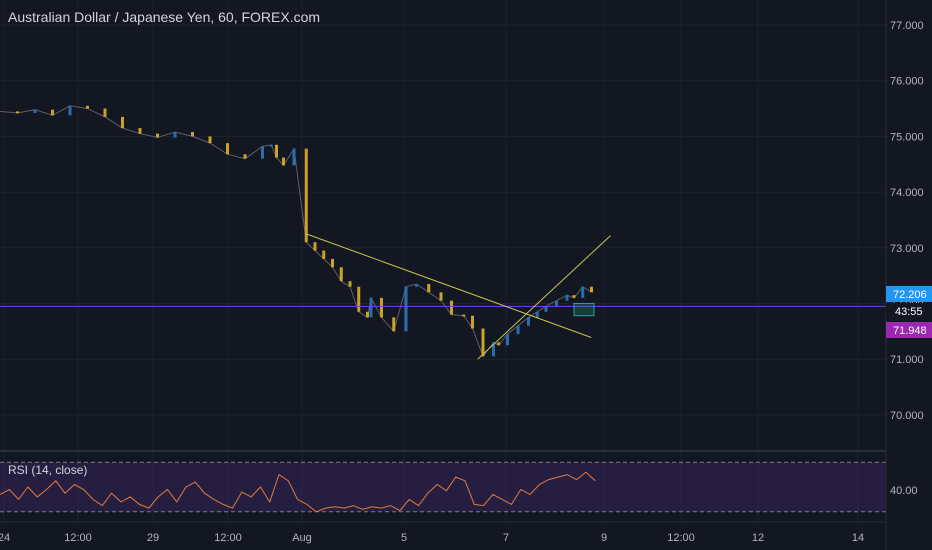 The height and width of the screenshot is (550, 932). Describe the element at coordinates (904, 491) in the screenshot. I see `rsi-tick: 40.00` at that location.